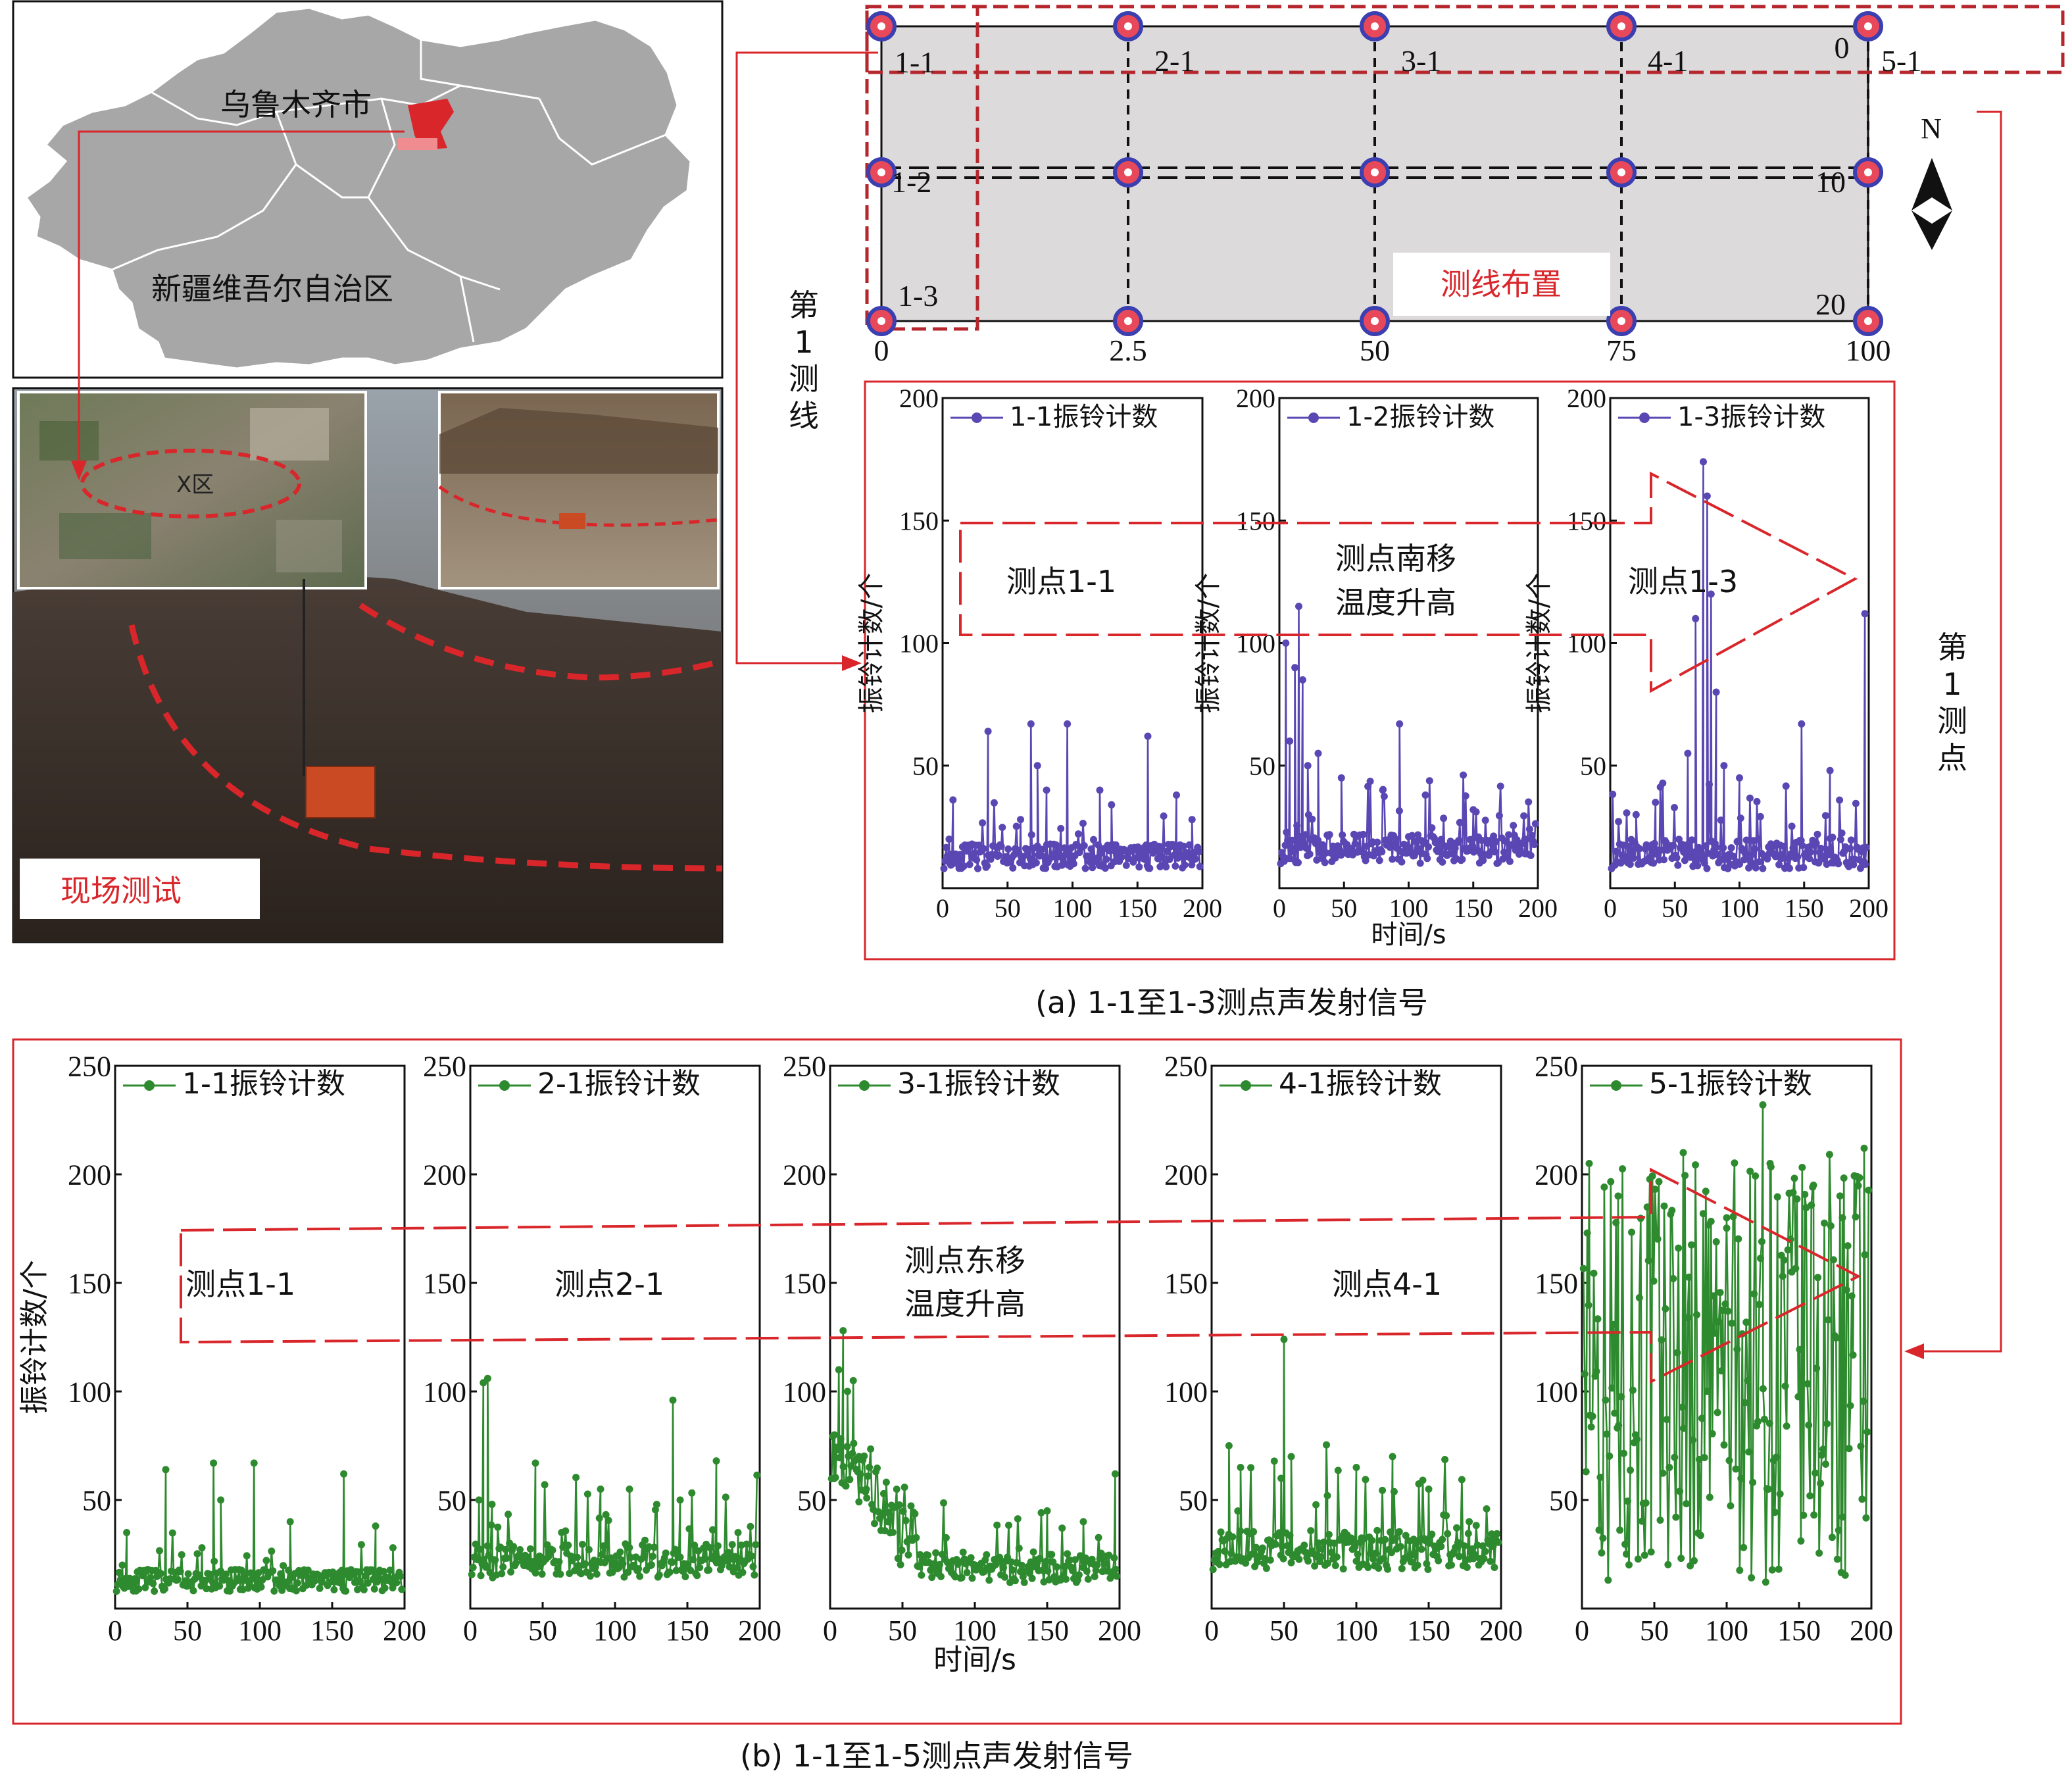 This screenshot has height=1775, width=2072. Describe the element at coordinates (1375, 667) in the screenshot. I see `chart-a-2: 0 50 100 150 200 50 100 150 200 振铃计数/个时间/s 1-2振铃计数` at that location.